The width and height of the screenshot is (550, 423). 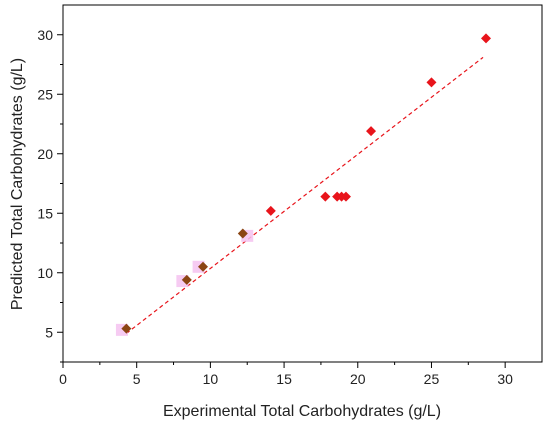 I want to click on x-tick-label: 10, so click(x=211, y=379).